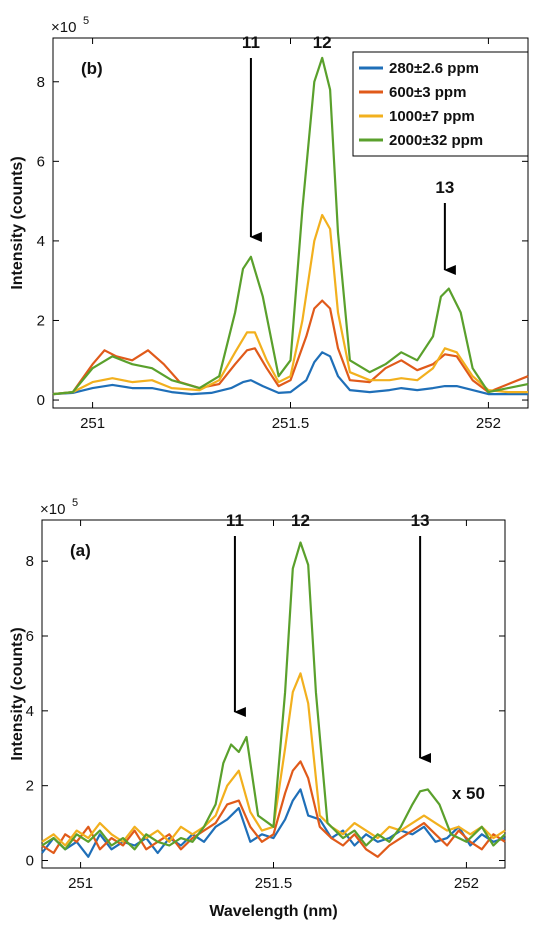 The height and width of the screenshot is (933, 550). What do you see at coordinates (434, 68) in the screenshot?
I see `legend-label-0: 280±2.6 ppm` at bounding box center [434, 68].